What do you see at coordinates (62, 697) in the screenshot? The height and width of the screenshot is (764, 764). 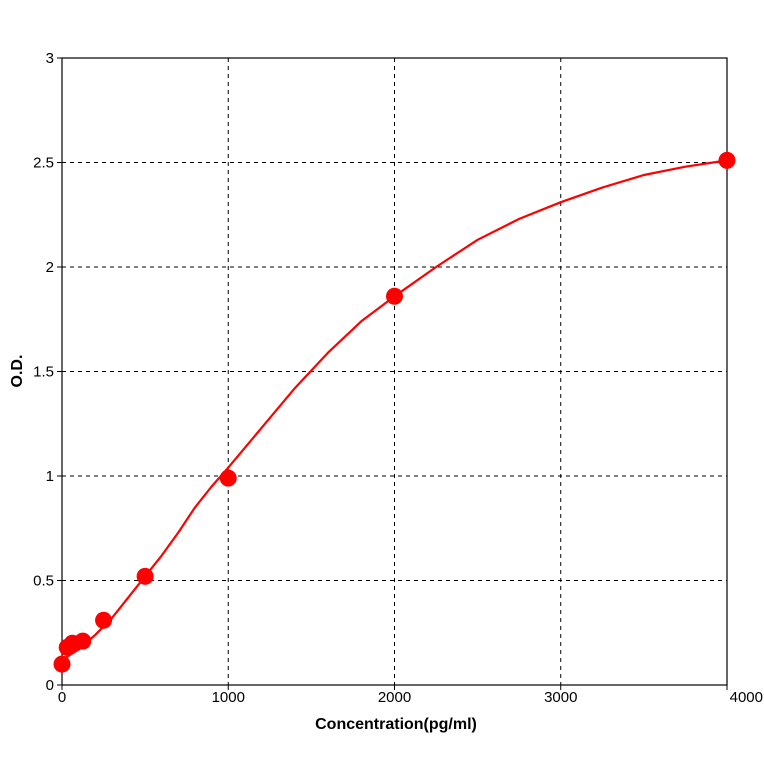 I see `x-tick-label: 0` at bounding box center [62, 697].